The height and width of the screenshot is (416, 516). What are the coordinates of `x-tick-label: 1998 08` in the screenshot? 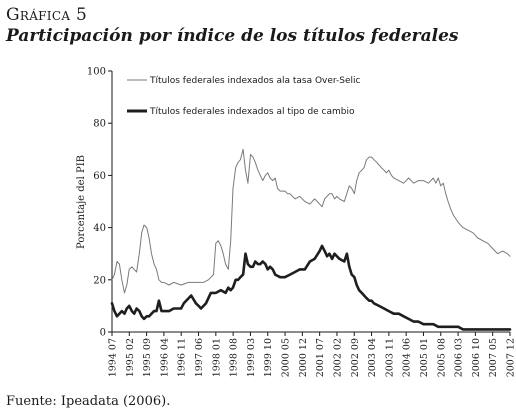 It's located at (234, 357).